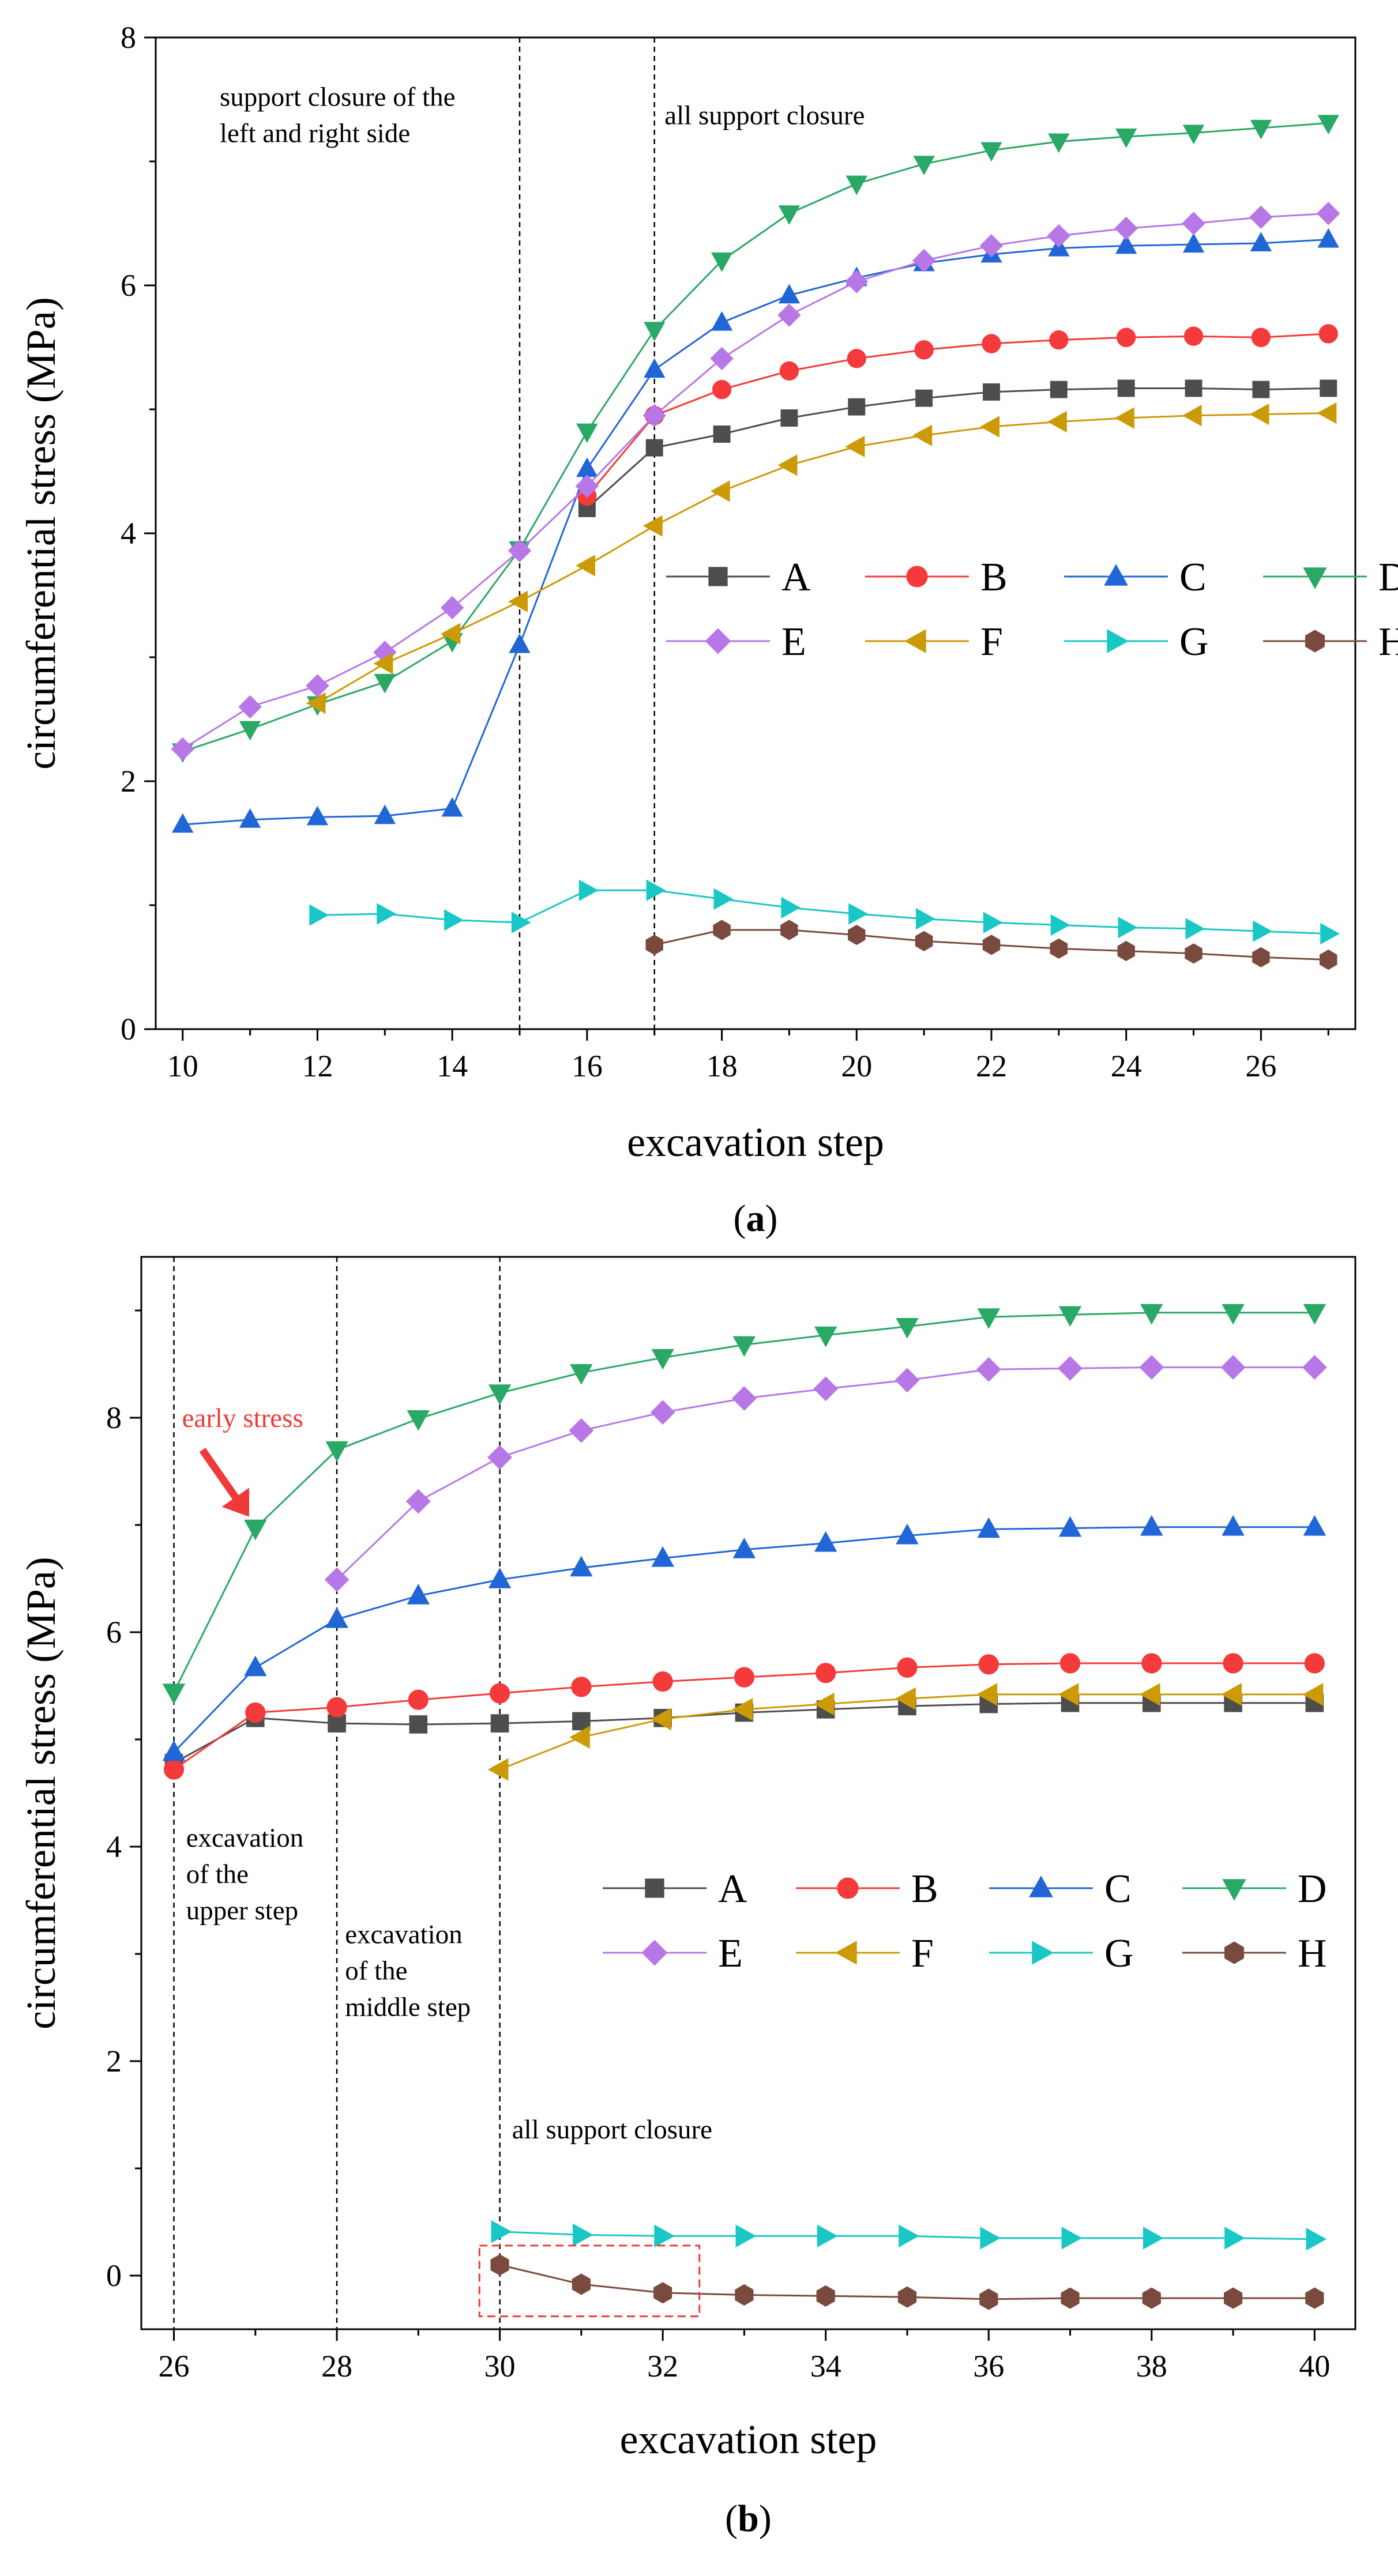 The width and height of the screenshot is (1398, 2576). What do you see at coordinates (756, 1218) in the screenshot?
I see `panel-label: (a)` at bounding box center [756, 1218].